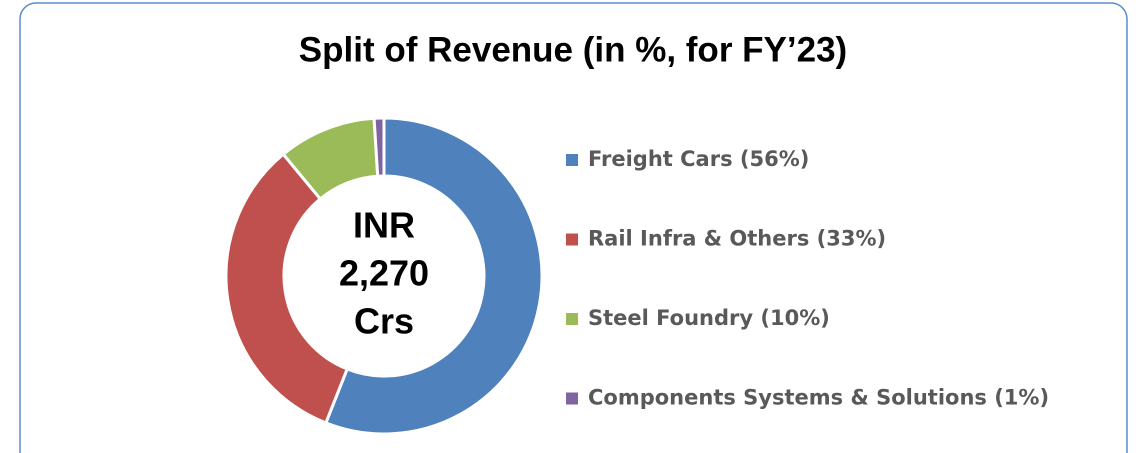 This screenshot has width=1138, height=453. I want to click on legend-label: Steel Foundry (10%), so click(709, 318).